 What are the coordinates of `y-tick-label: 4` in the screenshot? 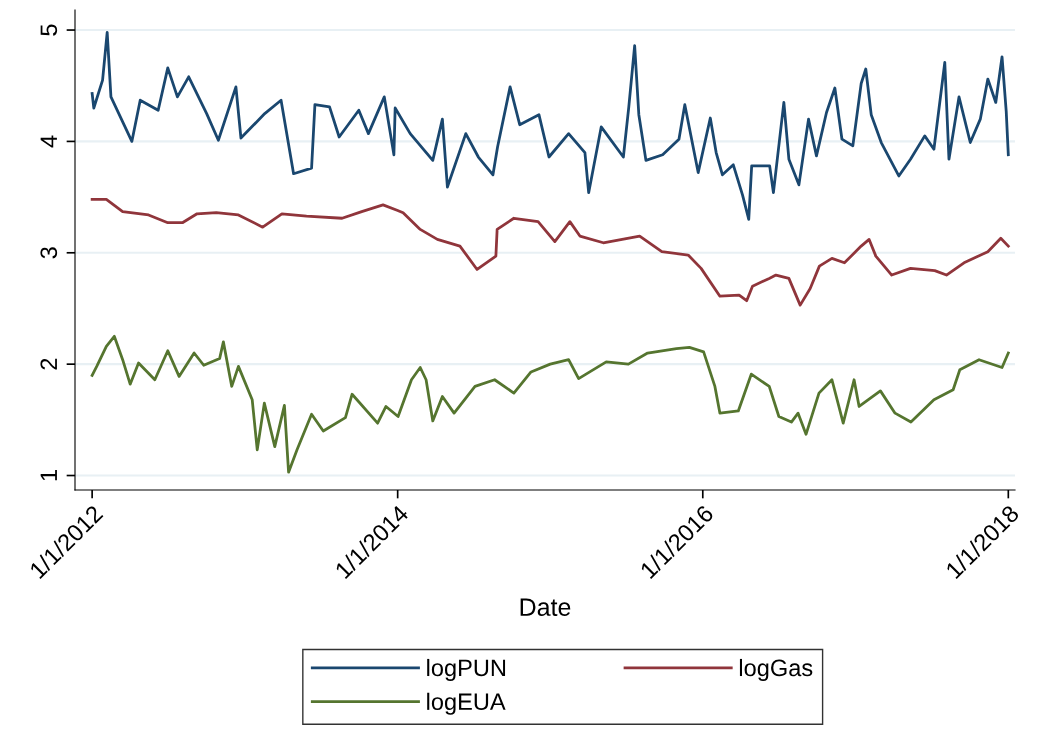 It's located at (48, 141).